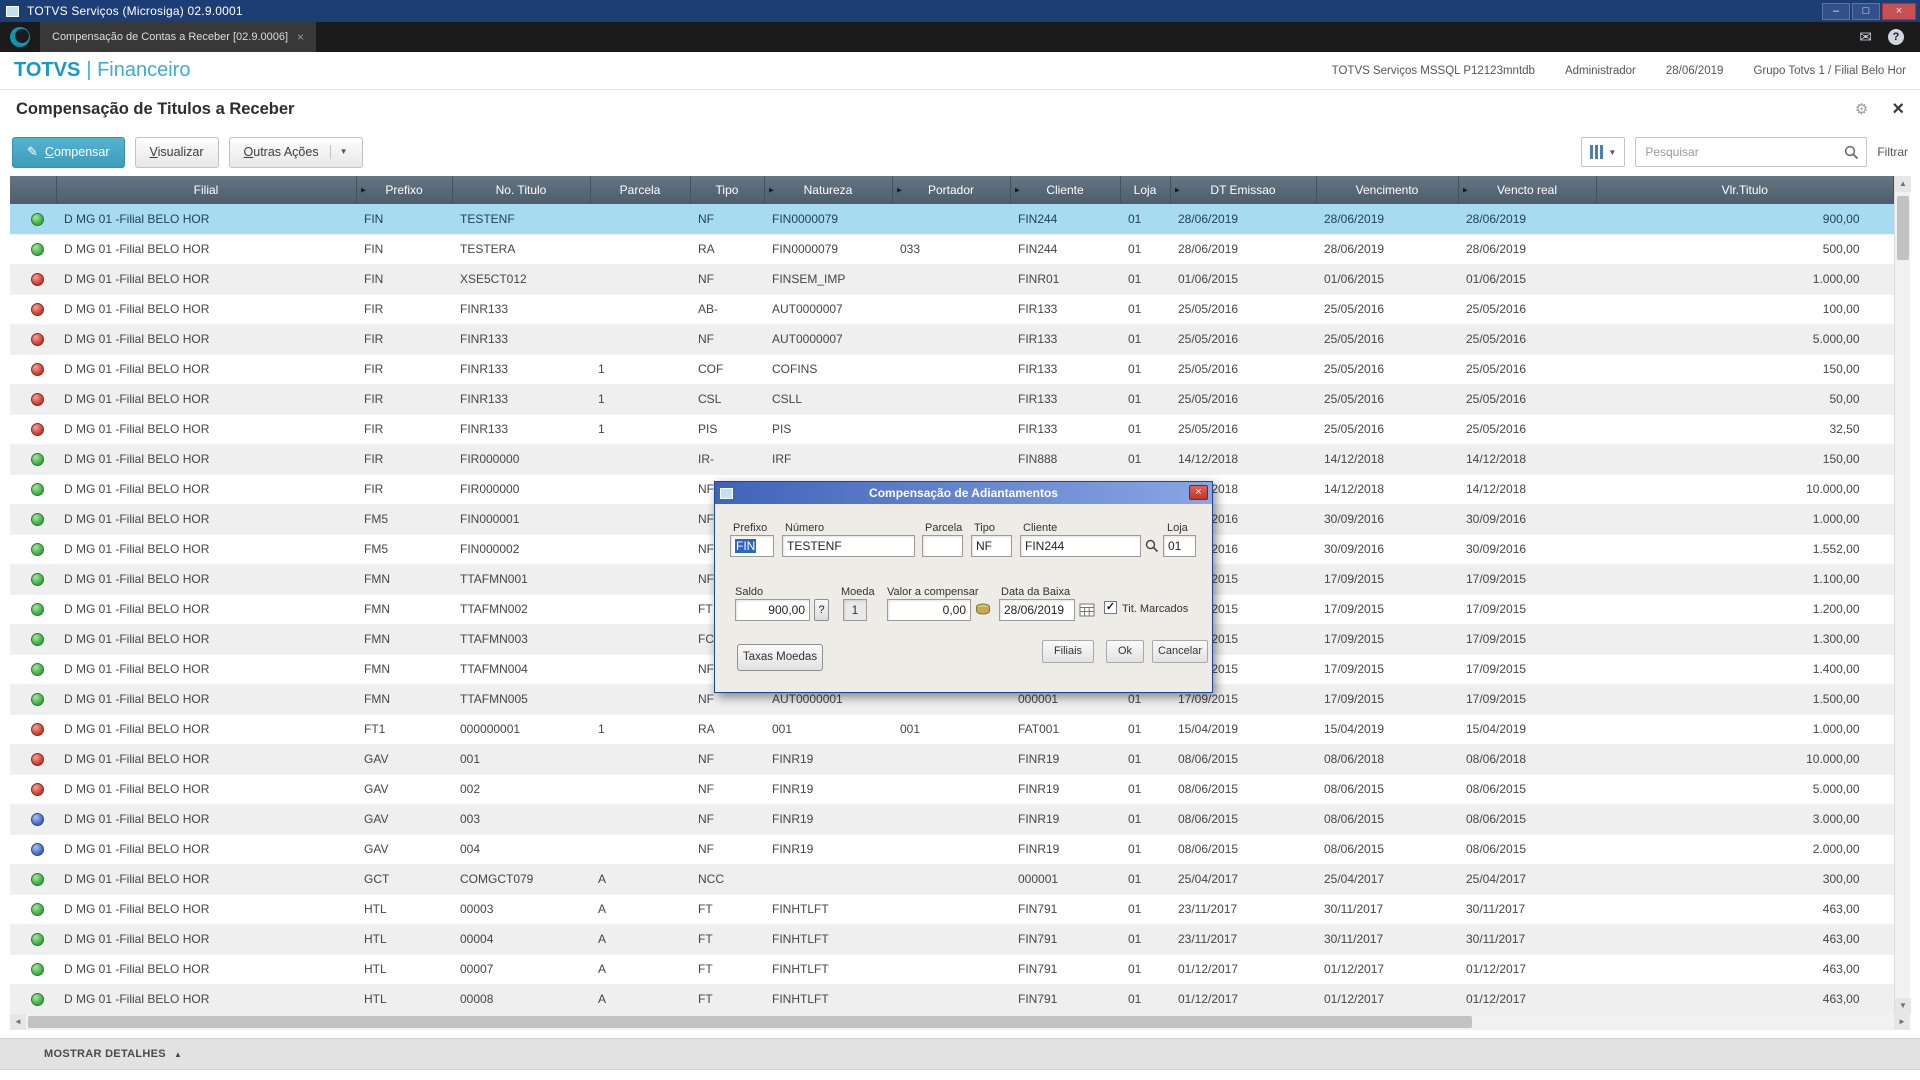 The width and height of the screenshot is (1920, 1080). Describe the element at coordinates (1387, 190) in the screenshot. I see `column-header-vencimento: Vencimento` at that location.